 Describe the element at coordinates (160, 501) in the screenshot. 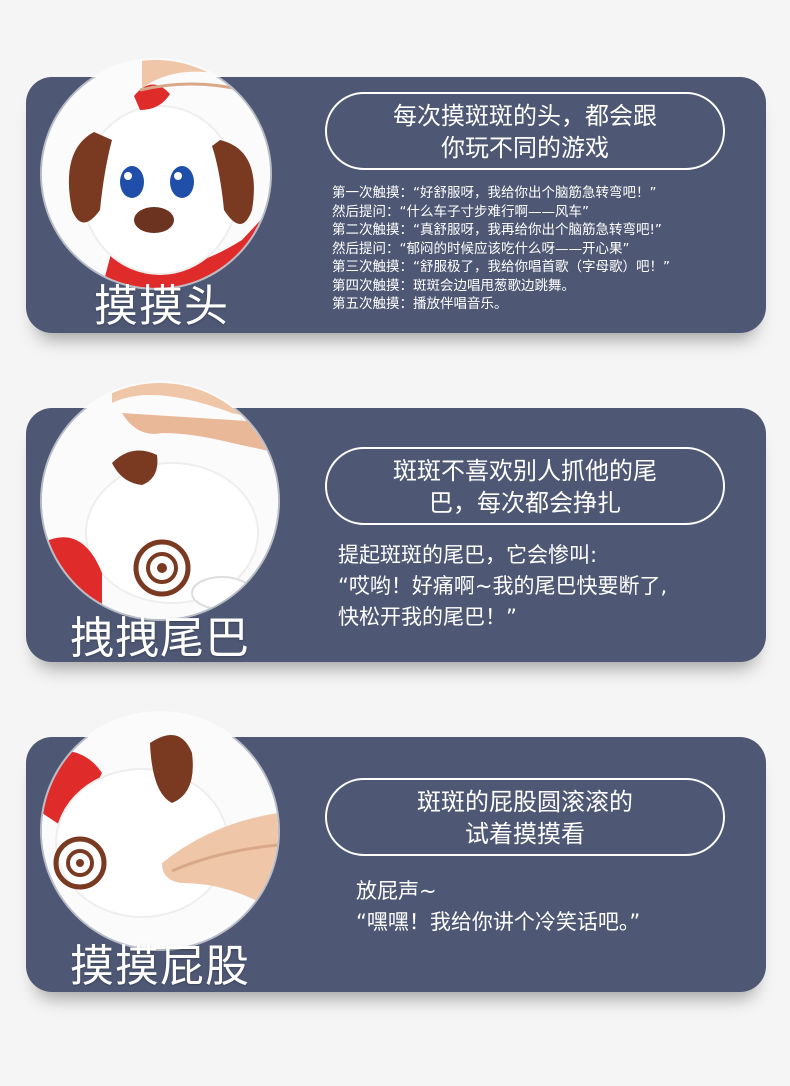

I see `hand-pulling-puppy-tail-icon` at that location.